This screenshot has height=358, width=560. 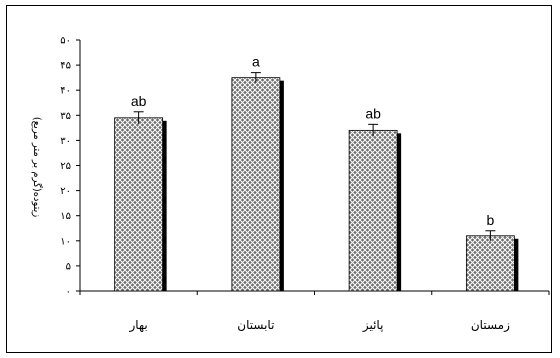 I want to click on y-tick-label: ۰, so click(x=68, y=292).